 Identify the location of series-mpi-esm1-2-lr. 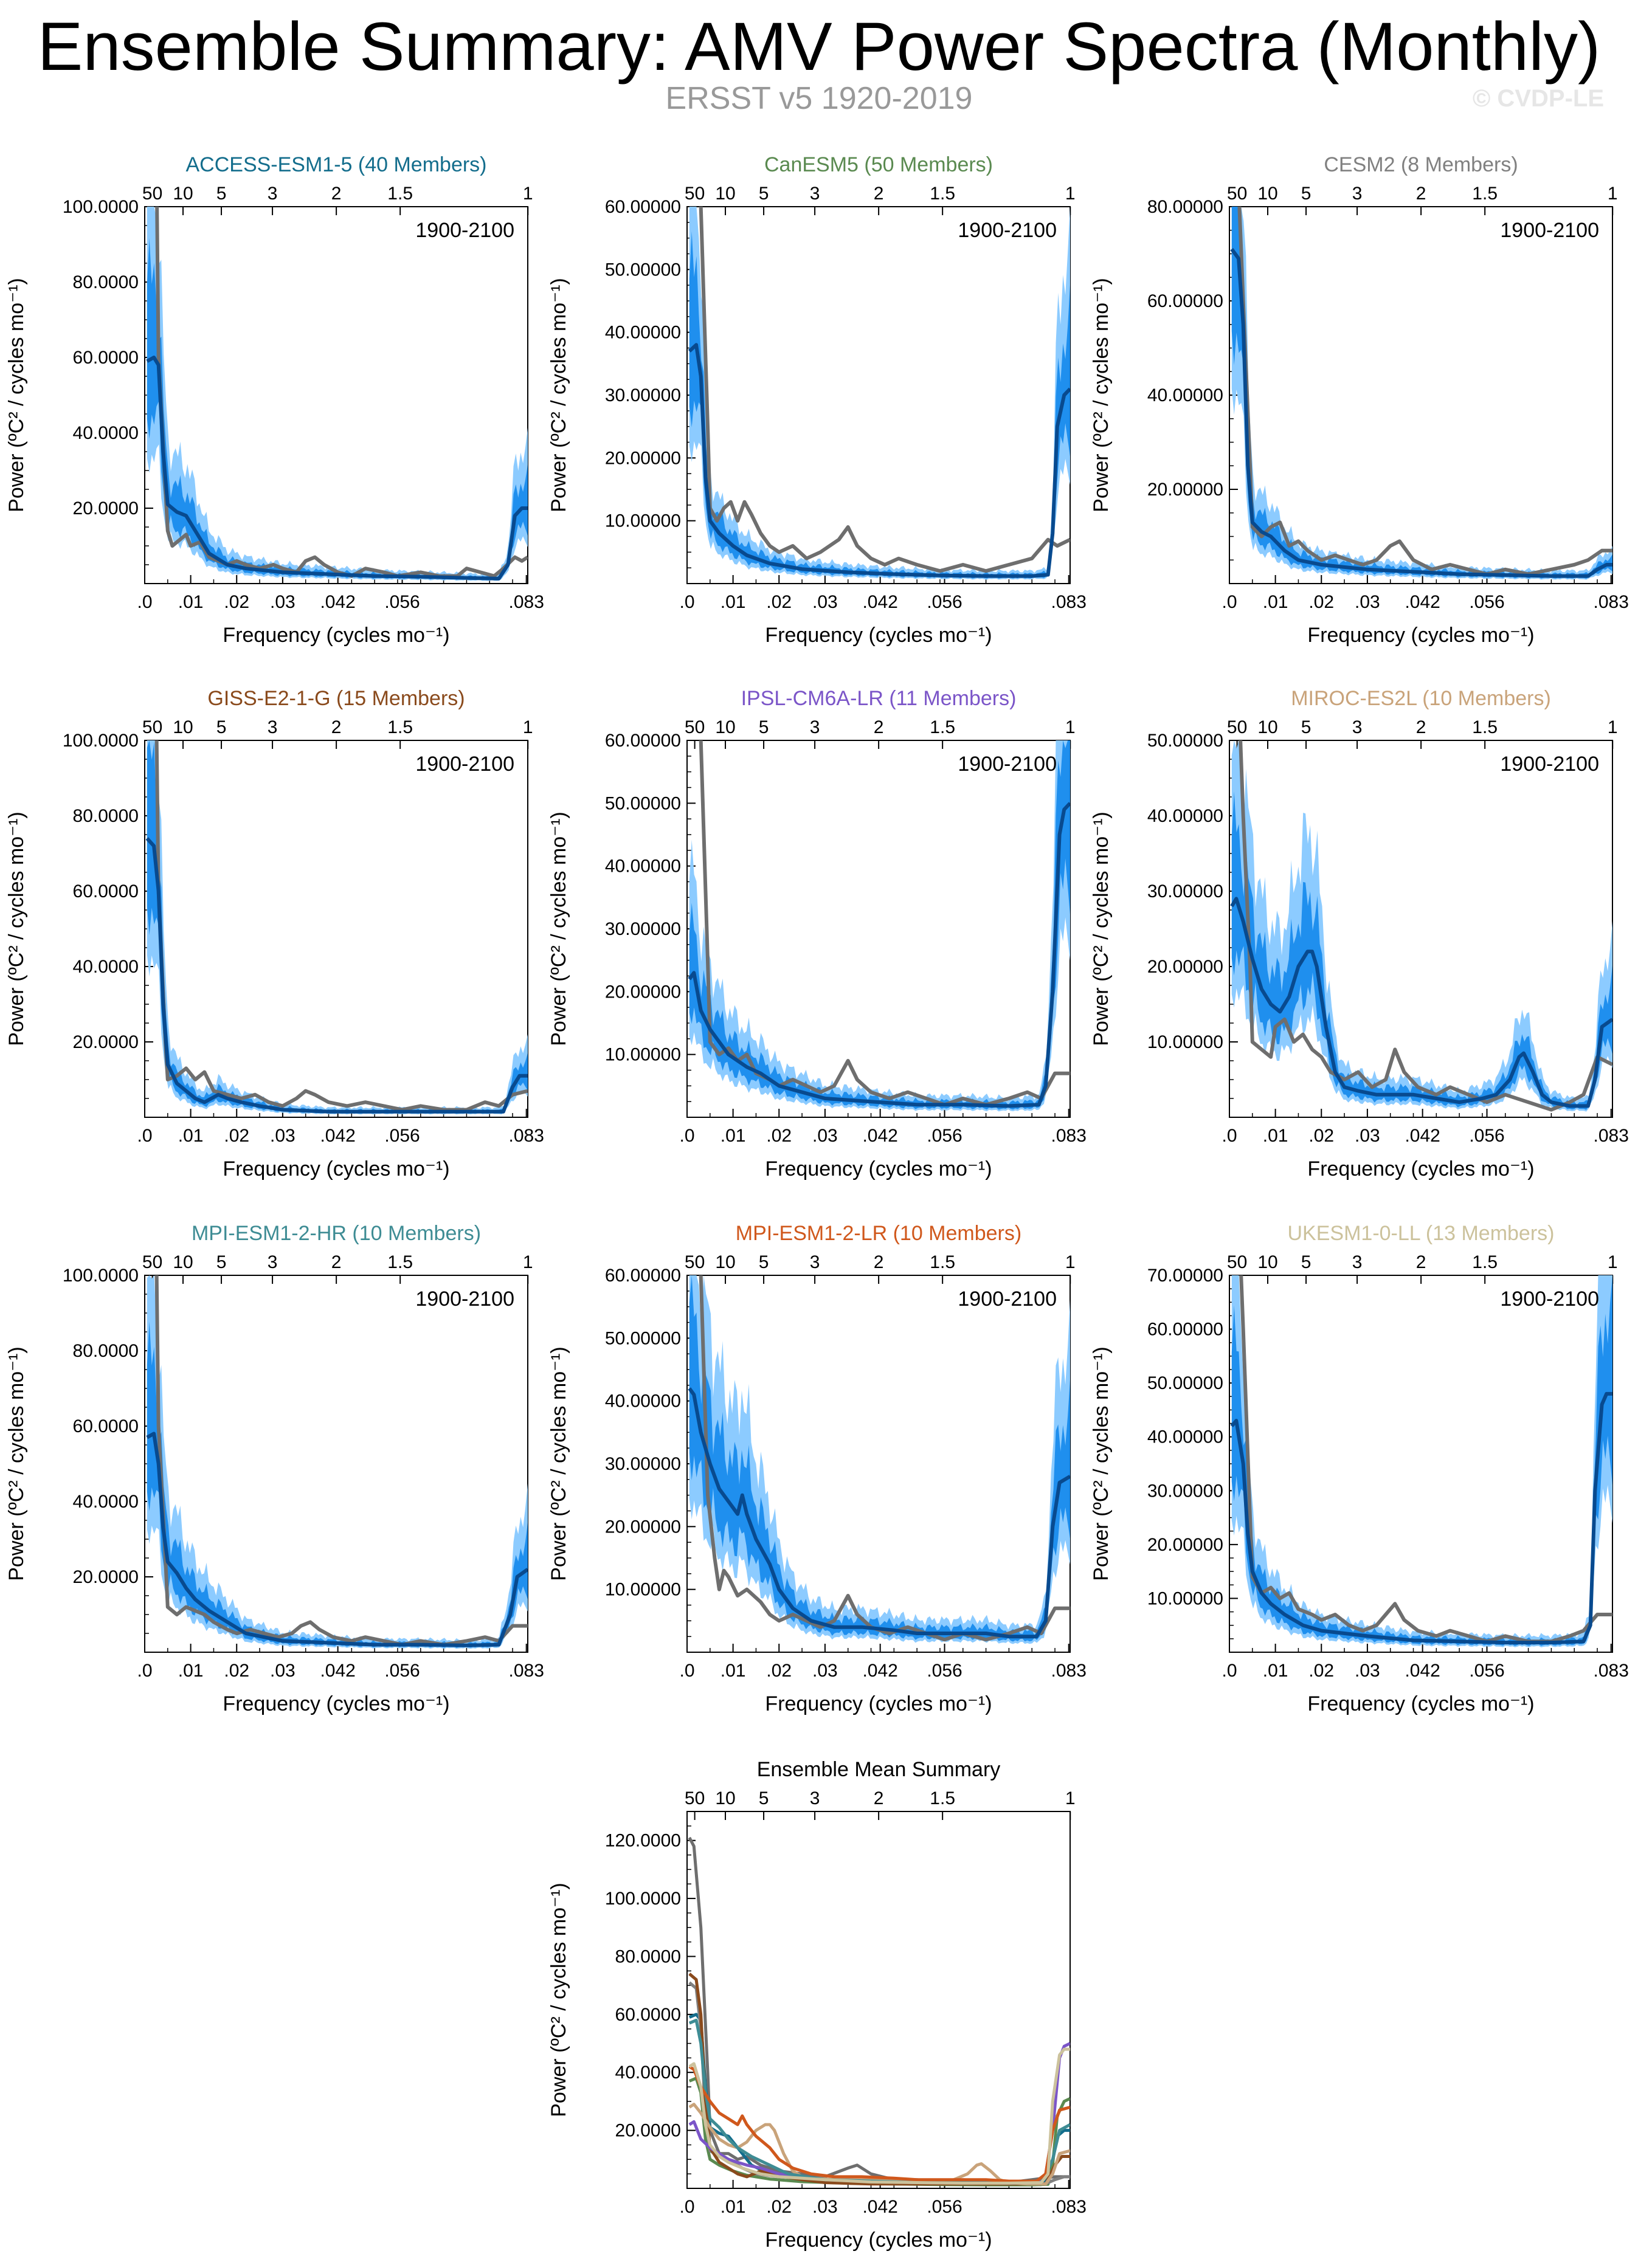
(879, 2124).